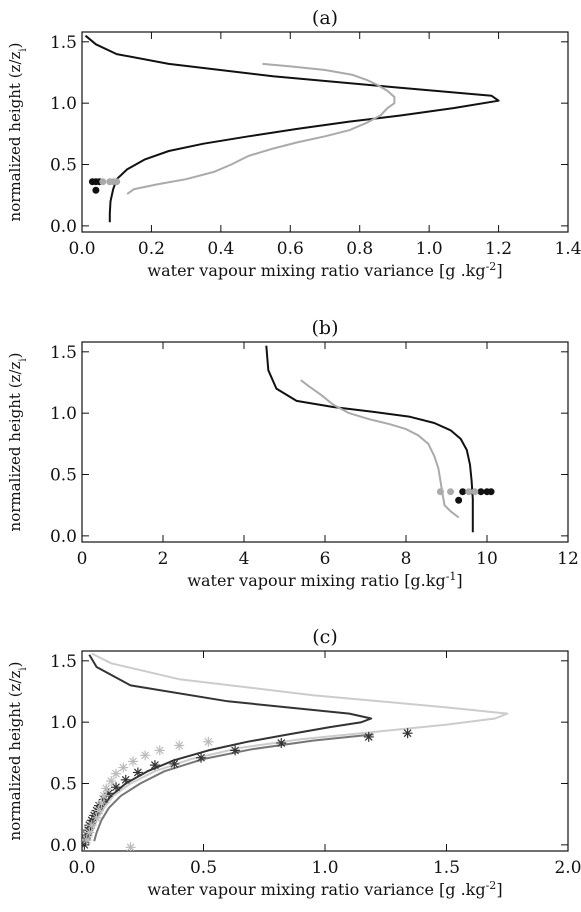 The height and width of the screenshot is (912, 581). Describe the element at coordinates (499, 270) in the screenshot. I see `x-axis-label-end: ]` at that location.